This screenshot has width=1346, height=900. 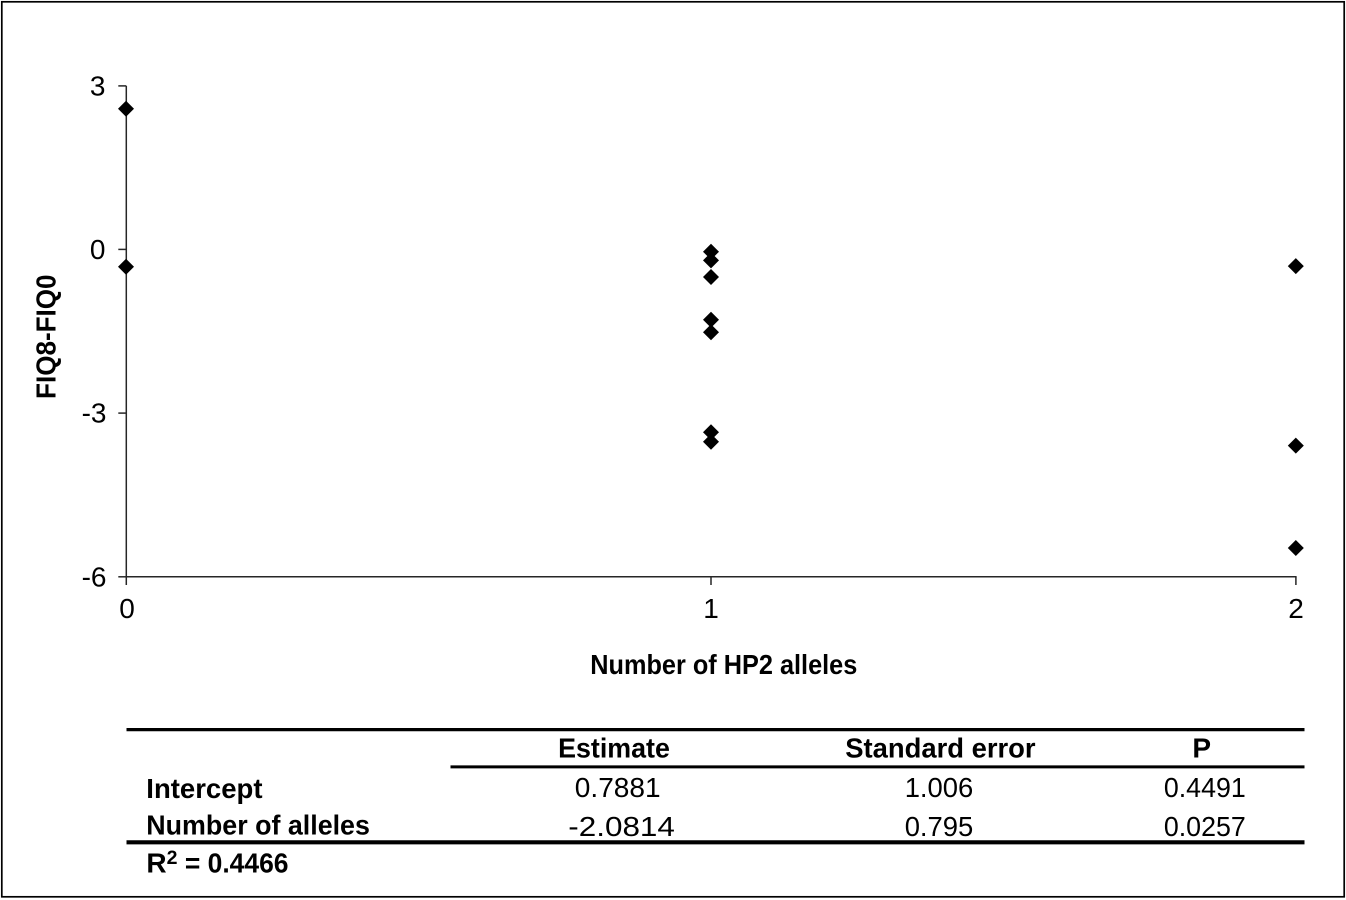 I want to click on svg-text: 1.006, so click(x=939, y=787).